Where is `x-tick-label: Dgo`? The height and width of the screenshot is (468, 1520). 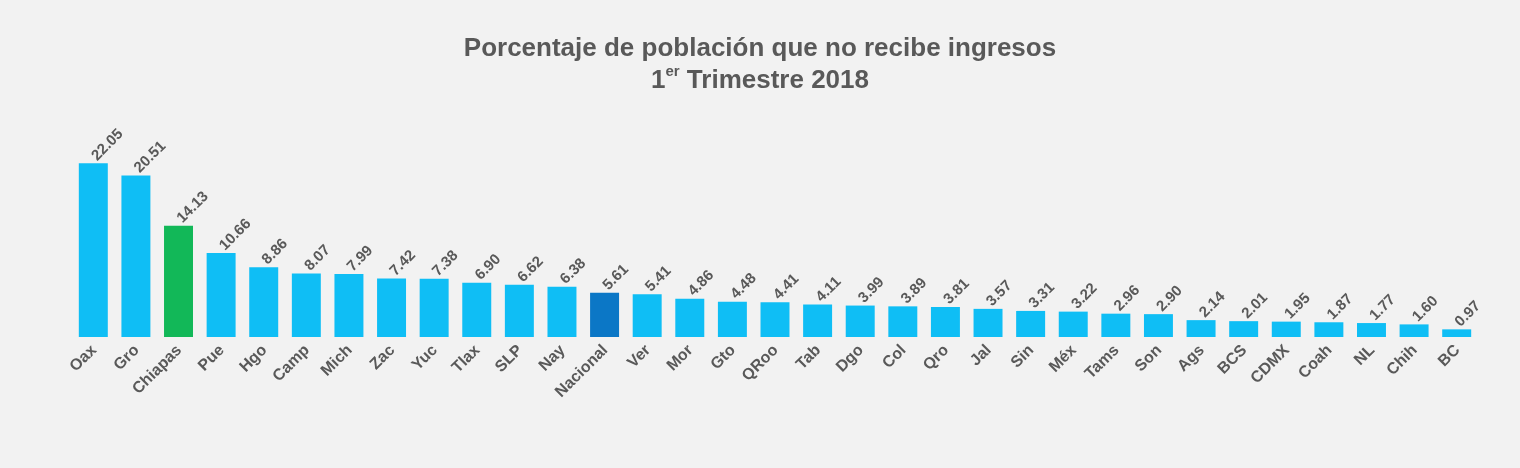
x-tick-label: Dgo is located at coordinates (849, 357).